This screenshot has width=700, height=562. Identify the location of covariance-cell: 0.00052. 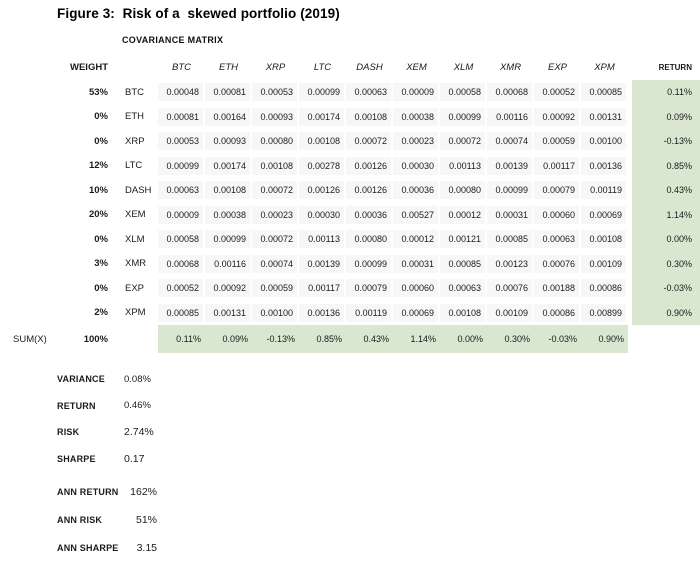
(180, 288).